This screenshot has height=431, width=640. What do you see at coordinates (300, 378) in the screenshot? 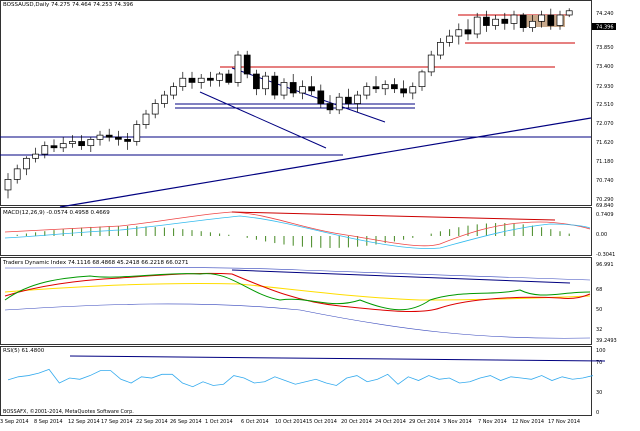
I see `rsi-line` at bounding box center [300, 378].